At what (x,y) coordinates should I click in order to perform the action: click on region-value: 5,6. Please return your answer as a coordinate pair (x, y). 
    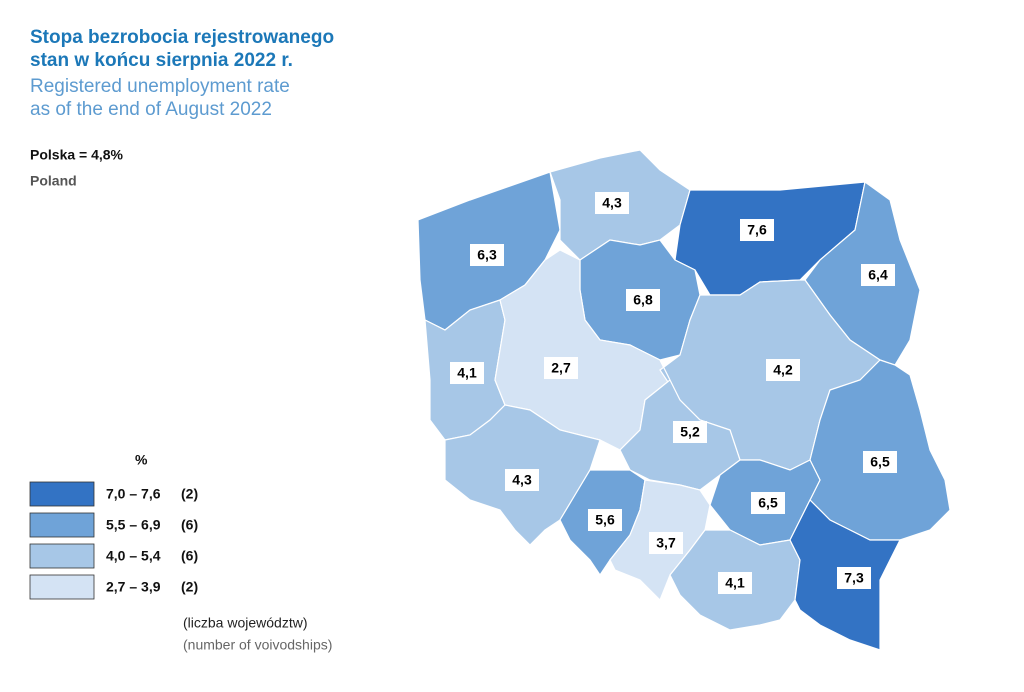
    Looking at the image, I should click on (605, 520).